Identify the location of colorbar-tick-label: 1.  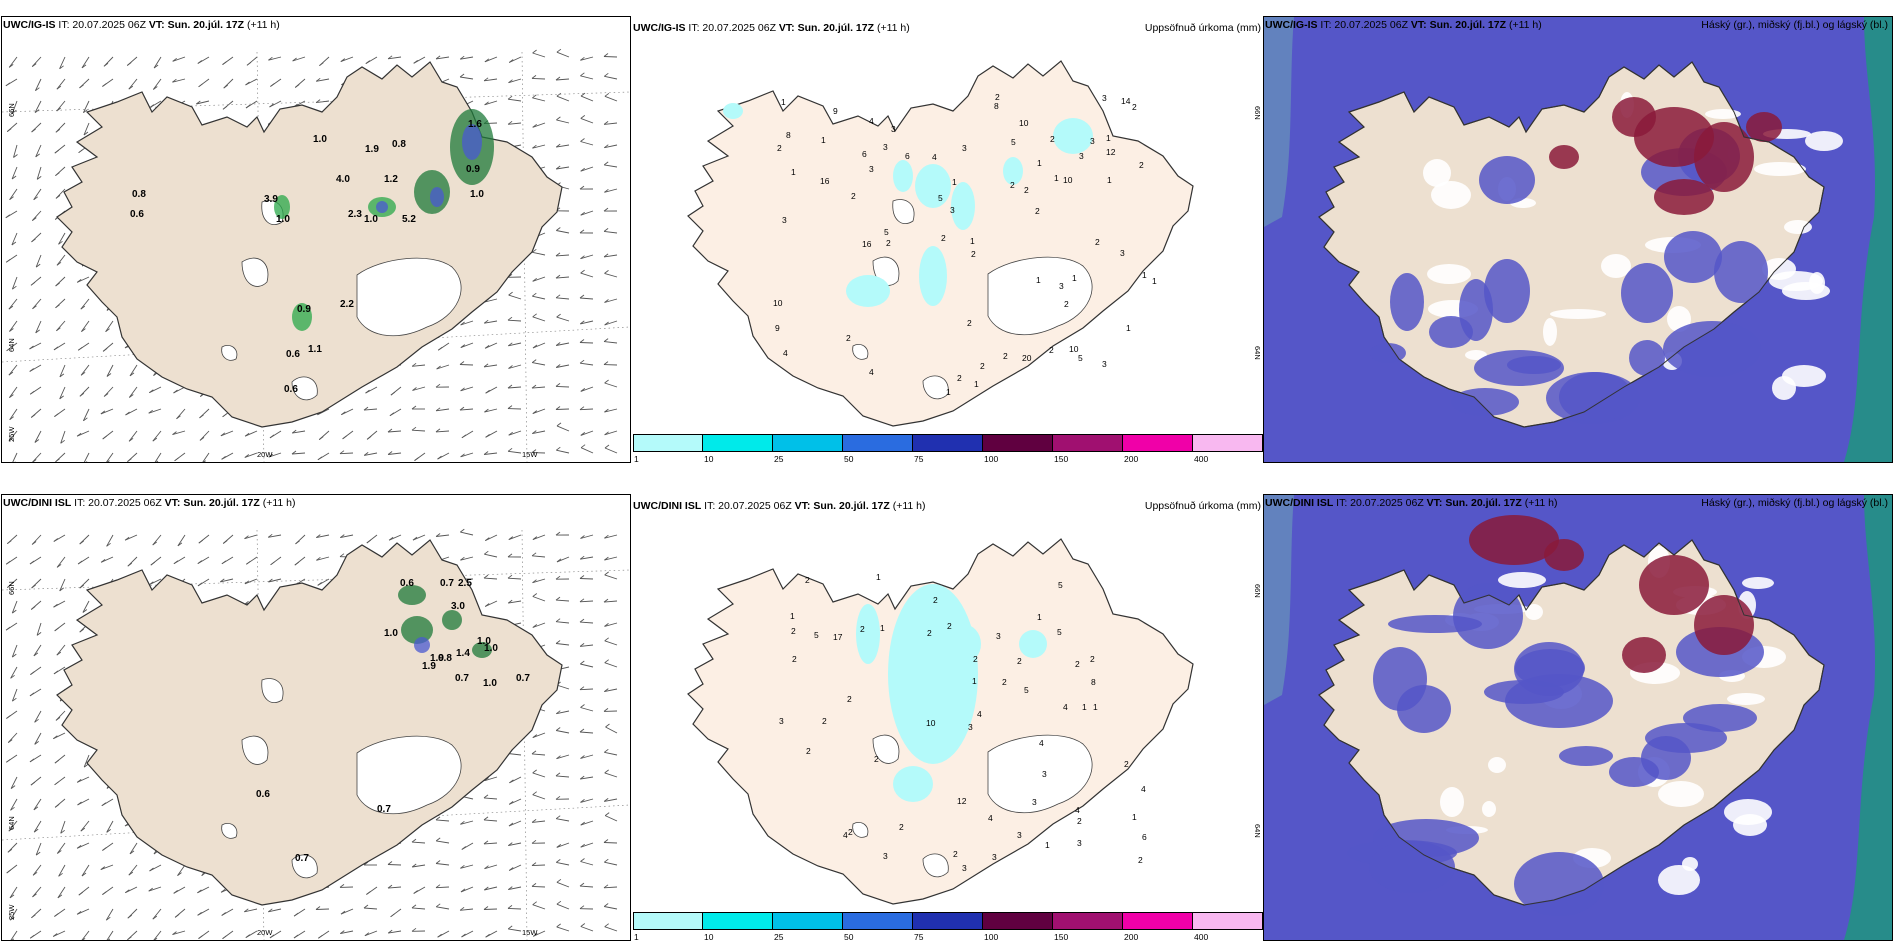
(636, 937).